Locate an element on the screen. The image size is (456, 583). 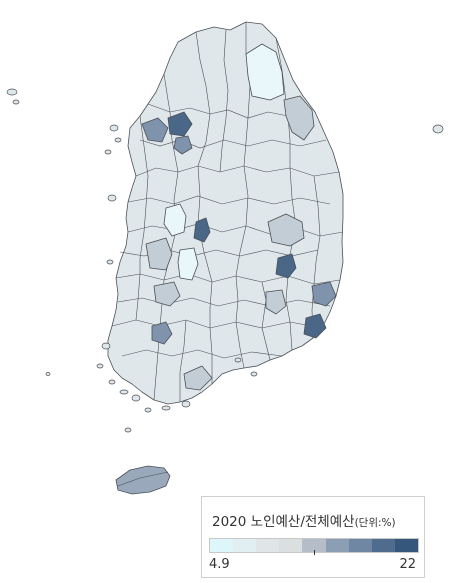
region-daegu is located at coordinates (286, 266).